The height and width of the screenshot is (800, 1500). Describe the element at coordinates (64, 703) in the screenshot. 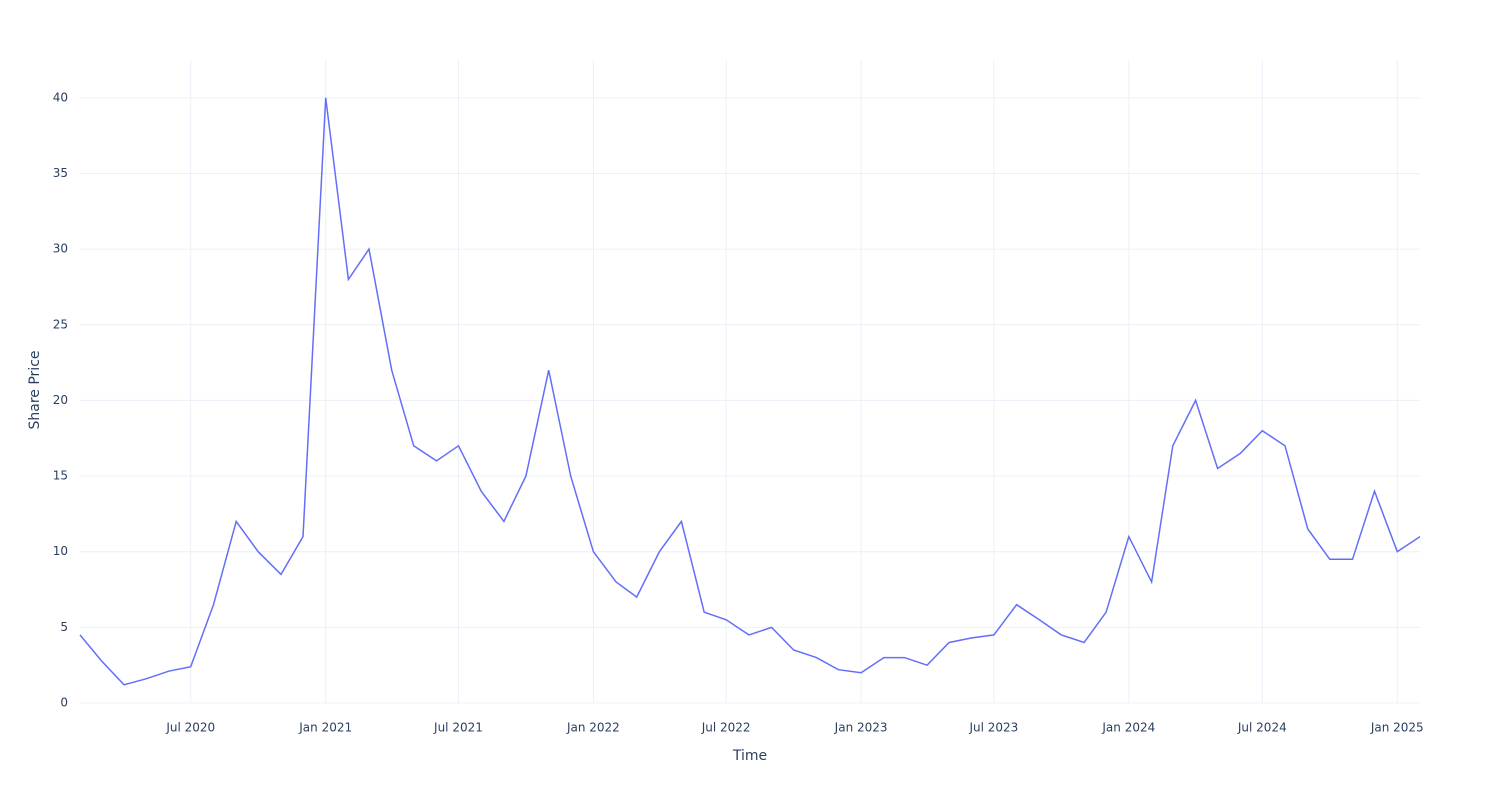

I see `y-tick-label: 0` at that location.